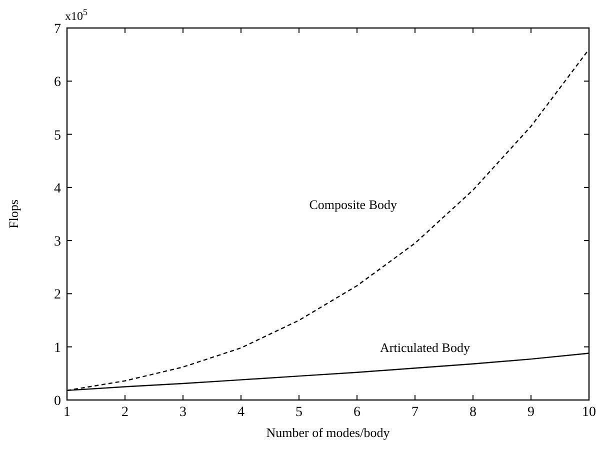  Describe the element at coordinates (531, 412) in the screenshot. I see `x-tick-label: 9` at that location.